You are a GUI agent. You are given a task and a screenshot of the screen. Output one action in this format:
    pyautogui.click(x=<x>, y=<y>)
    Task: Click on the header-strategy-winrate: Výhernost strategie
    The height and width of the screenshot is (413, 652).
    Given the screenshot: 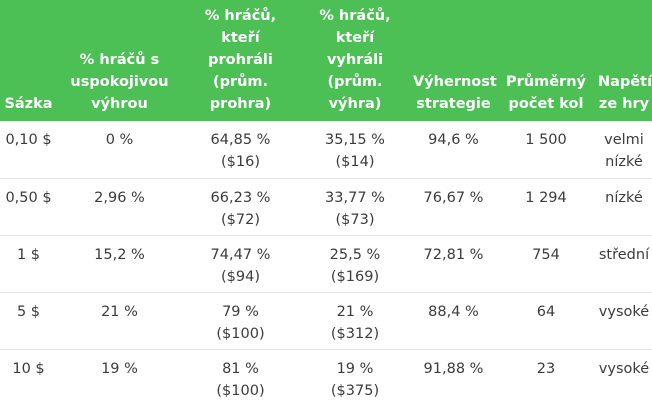 What is the action you would take?
    pyautogui.click(x=454, y=60)
    